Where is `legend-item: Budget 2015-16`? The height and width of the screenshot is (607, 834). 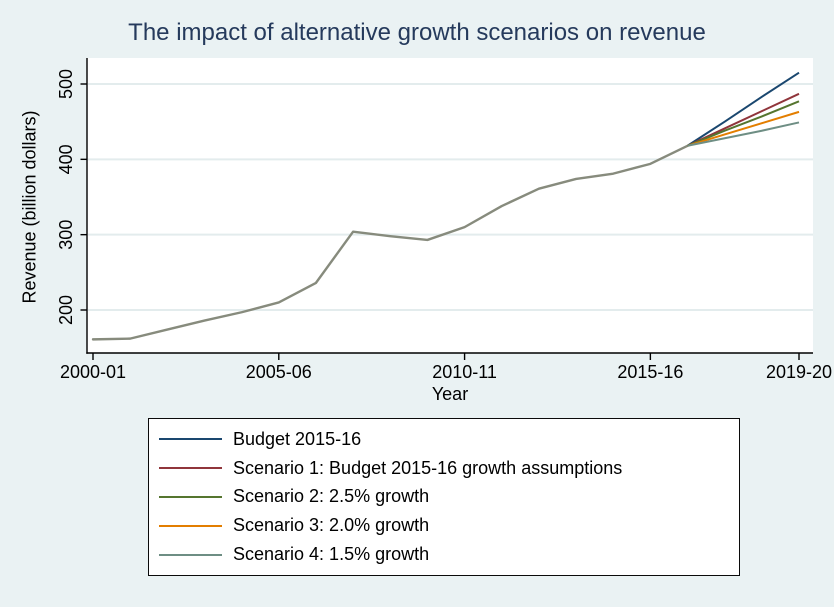 legend-item: Budget 2015-16 is located at coordinates (444, 439).